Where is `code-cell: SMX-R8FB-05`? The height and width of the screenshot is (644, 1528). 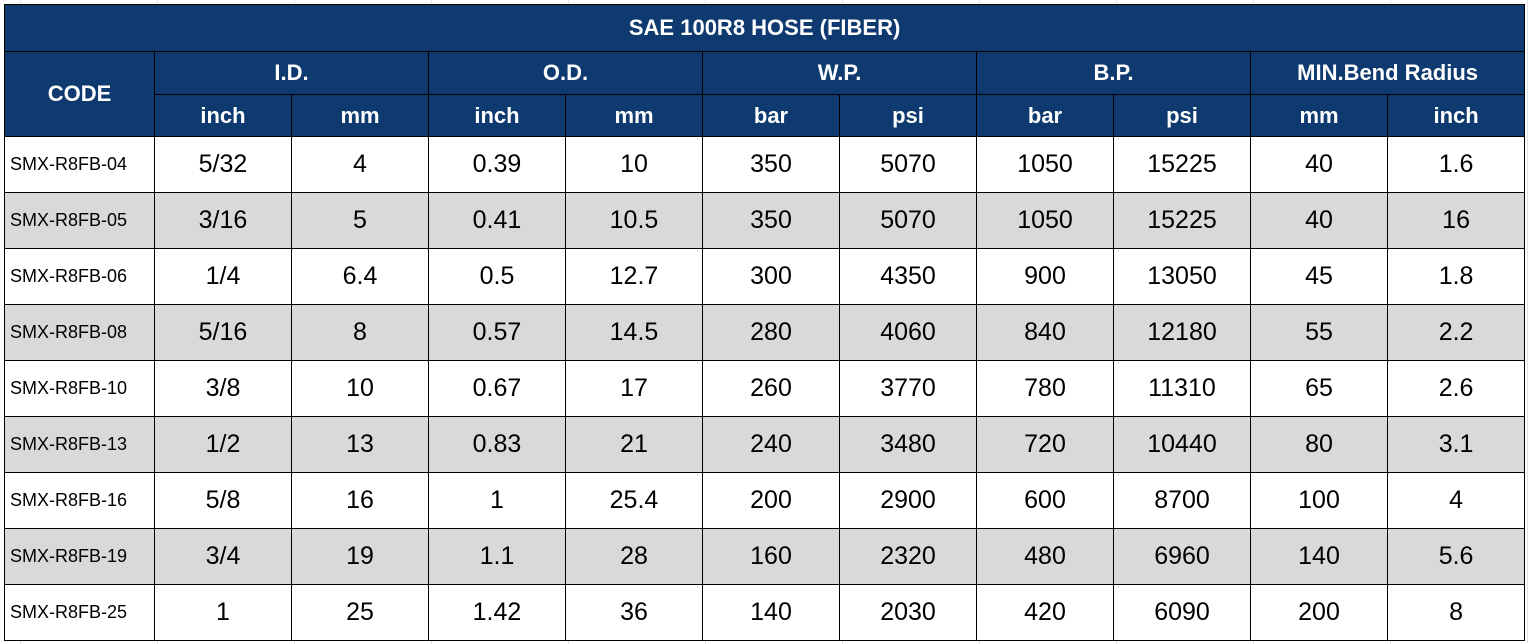
code-cell: SMX-R8FB-05 is located at coordinates (79, 220).